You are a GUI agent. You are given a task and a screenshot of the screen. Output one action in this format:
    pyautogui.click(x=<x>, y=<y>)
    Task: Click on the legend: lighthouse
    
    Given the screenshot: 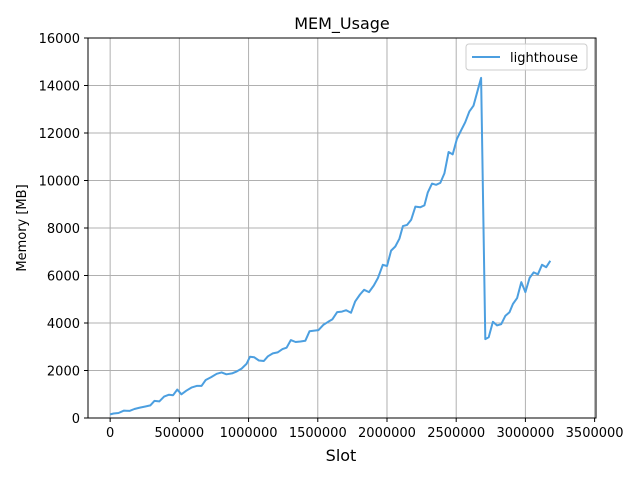 What is the action you would take?
    pyautogui.click(x=526, y=57)
    